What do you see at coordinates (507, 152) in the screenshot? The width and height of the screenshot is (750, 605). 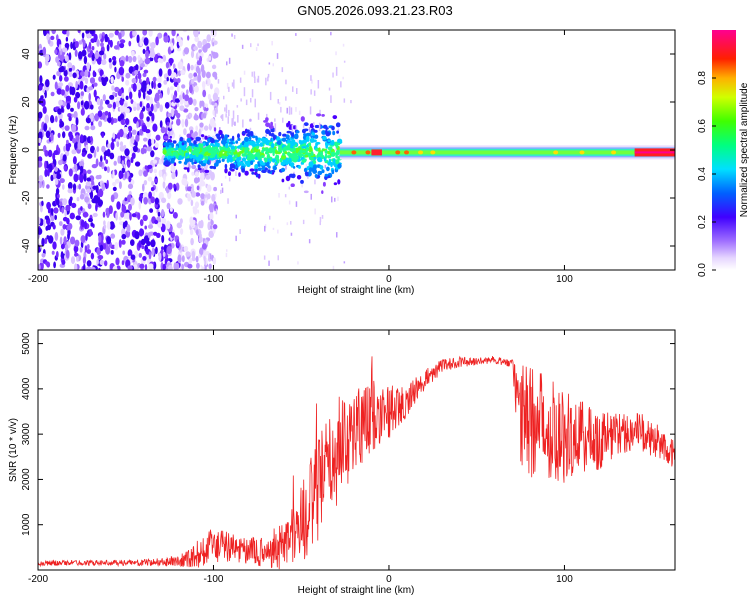 I see `carrier-core` at bounding box center [507, 152].